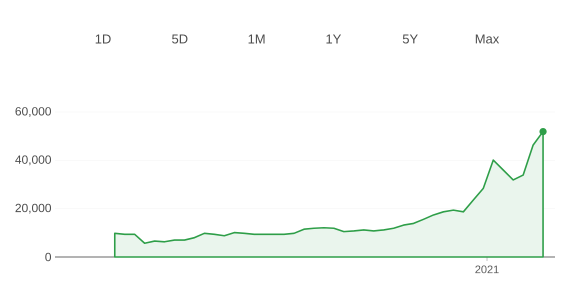 Image resolution: width=569 pixels, height=303 pixels. I want to click on y-tick-label: 60,000, so click(34, 112).